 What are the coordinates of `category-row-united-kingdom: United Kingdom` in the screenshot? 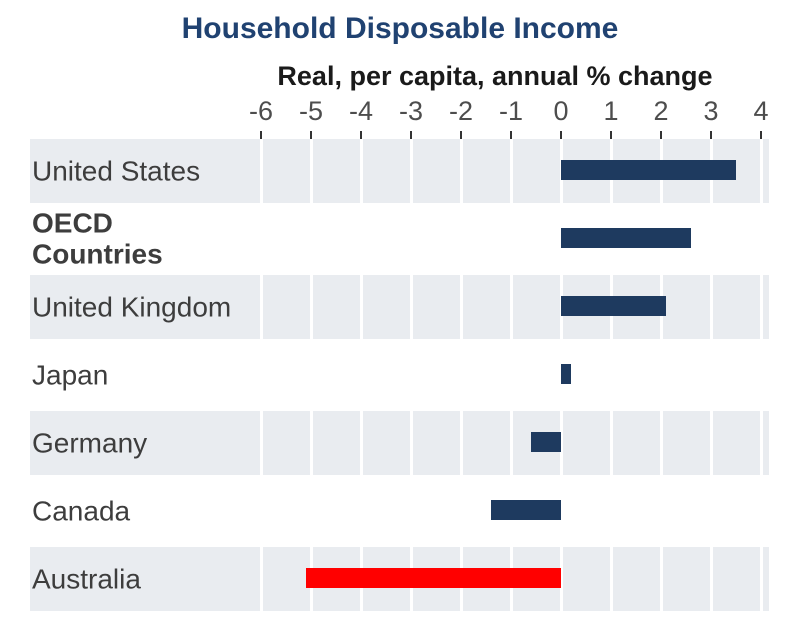 It's located at (400, 307).